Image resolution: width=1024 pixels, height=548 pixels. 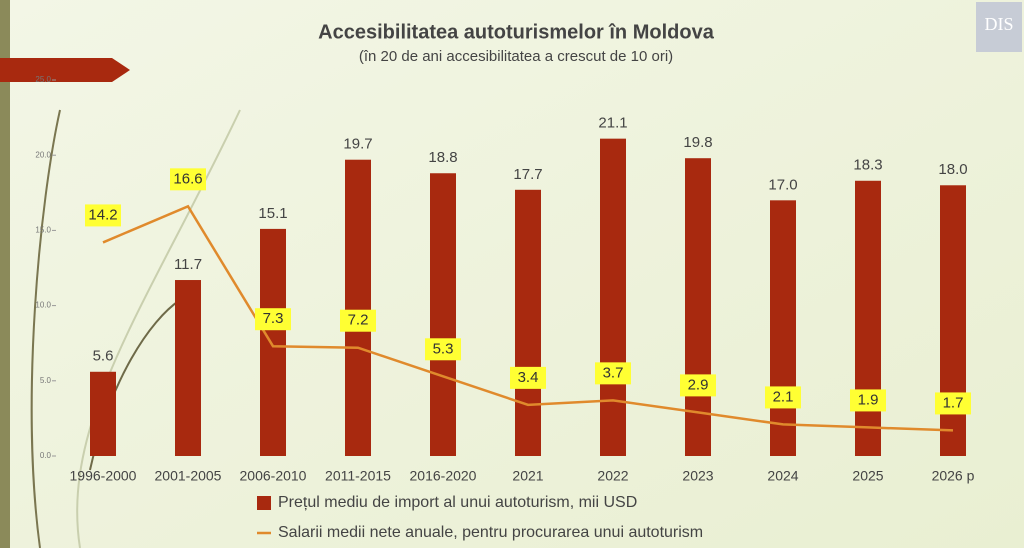 I want to click on x-tick-label: 2021, so click(x=527, y=476).